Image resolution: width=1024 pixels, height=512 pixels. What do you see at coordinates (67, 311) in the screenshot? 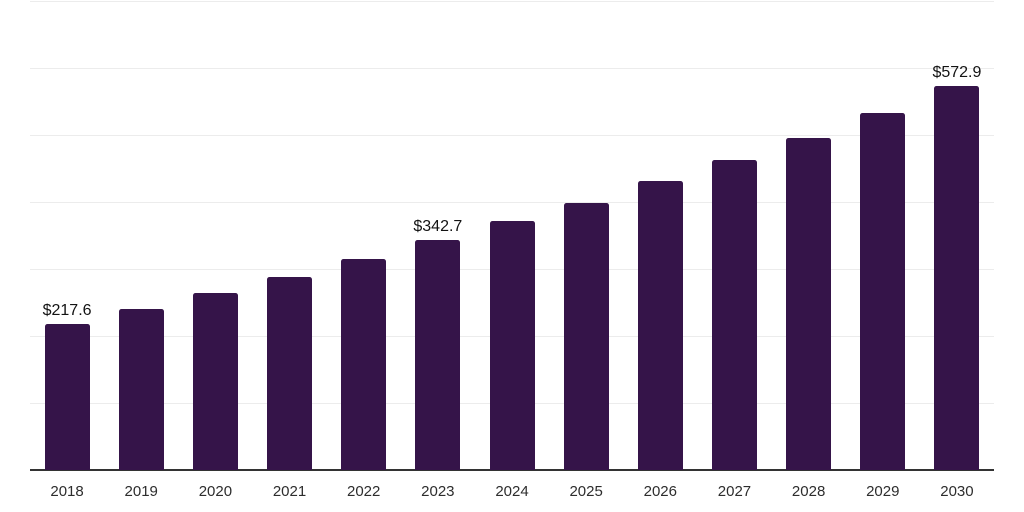
I see `bar-value-label: $217.6` at bounding box center [67, 311].